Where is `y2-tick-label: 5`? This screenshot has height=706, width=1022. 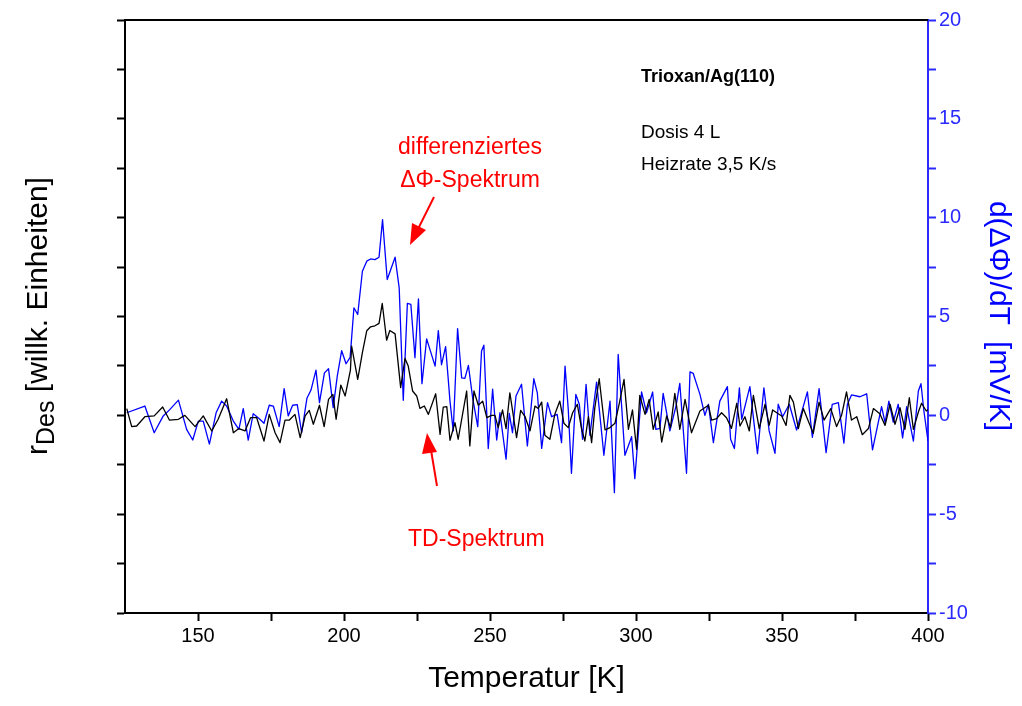 y2-tick-label: 5 is located at coordinates (945, 315).